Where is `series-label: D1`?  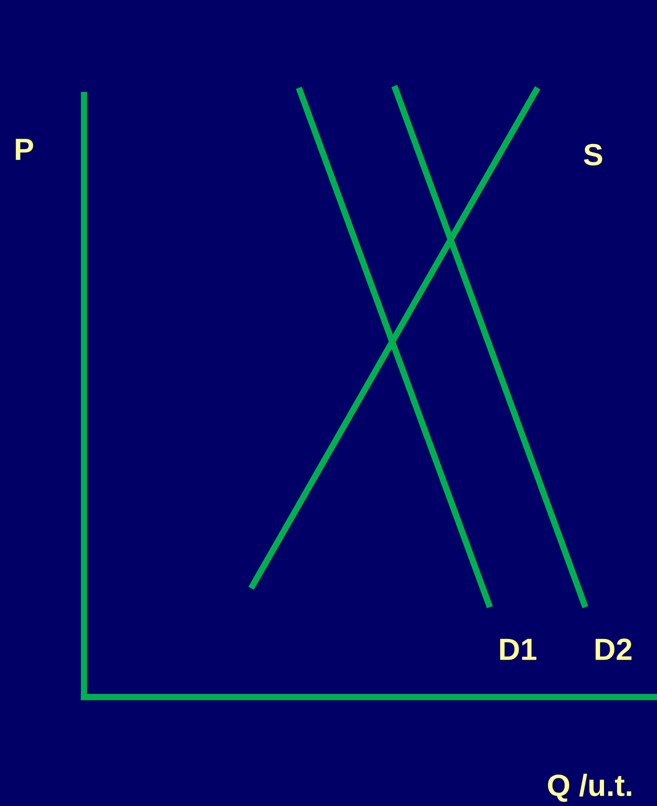
series-label: D1 is located at coordinates (518, 649).